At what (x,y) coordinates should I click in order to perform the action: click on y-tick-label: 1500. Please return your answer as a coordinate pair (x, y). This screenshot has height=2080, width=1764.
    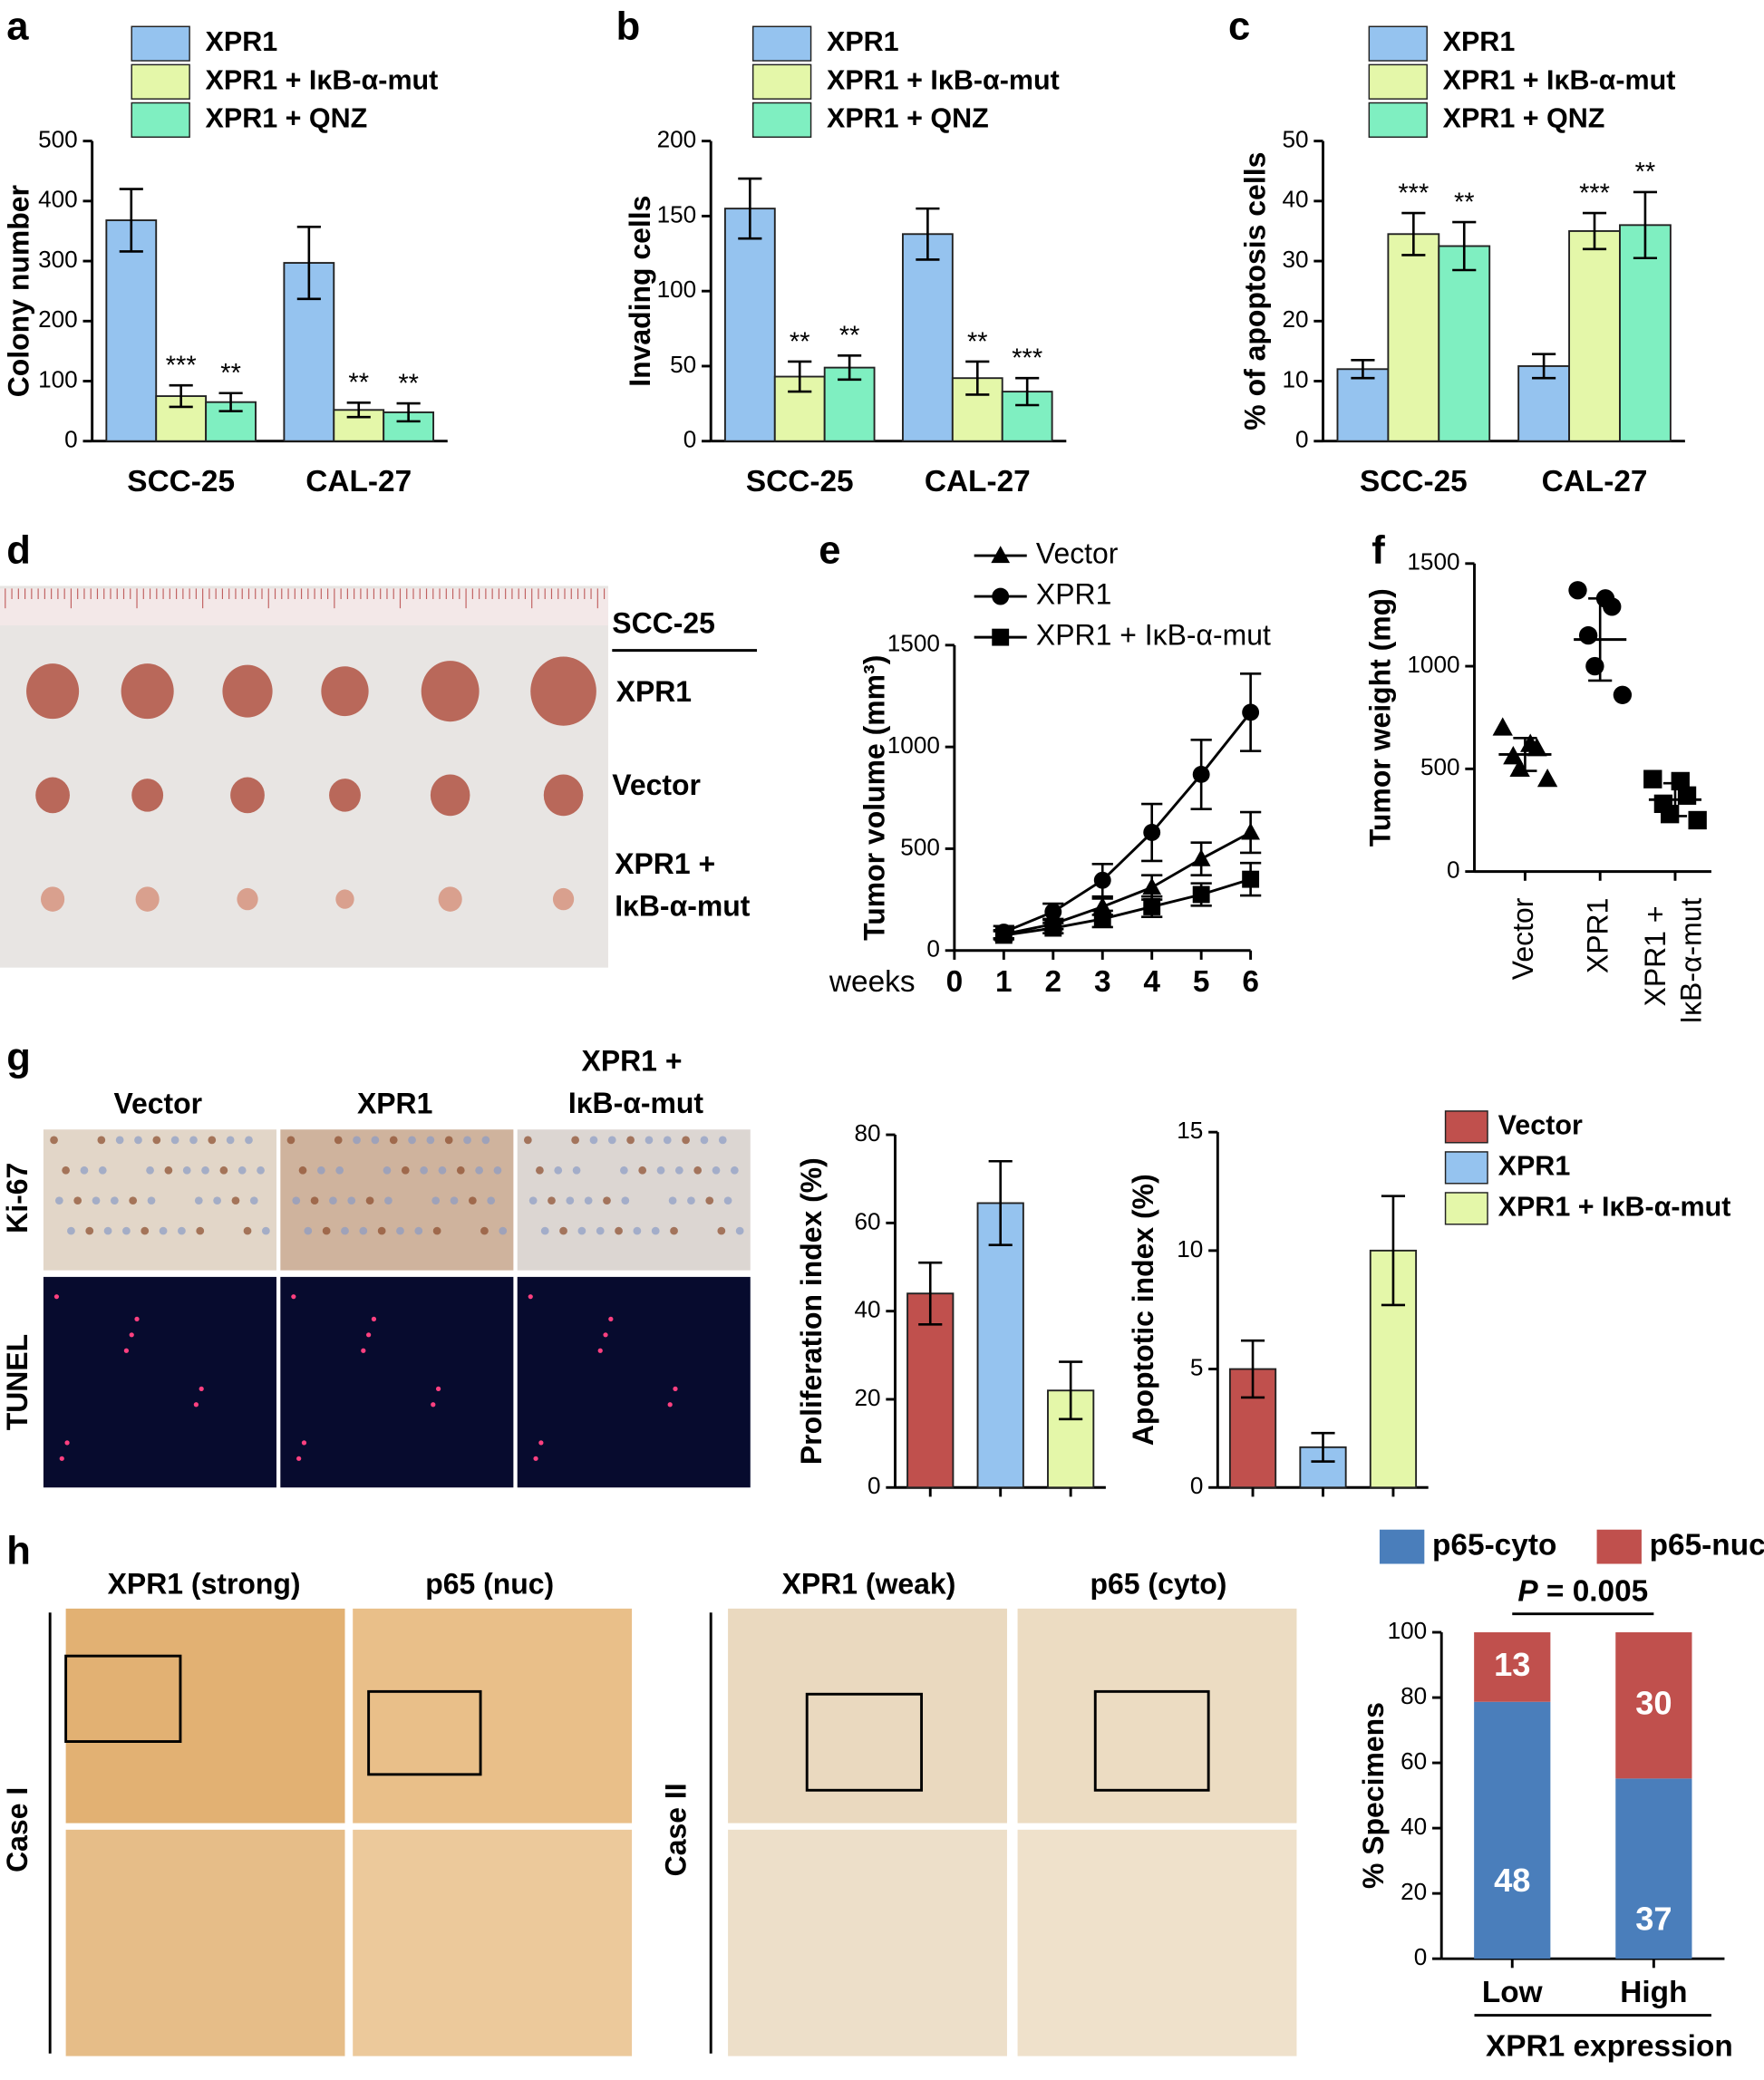
    Looking at the image, I should click on (1433, 562).